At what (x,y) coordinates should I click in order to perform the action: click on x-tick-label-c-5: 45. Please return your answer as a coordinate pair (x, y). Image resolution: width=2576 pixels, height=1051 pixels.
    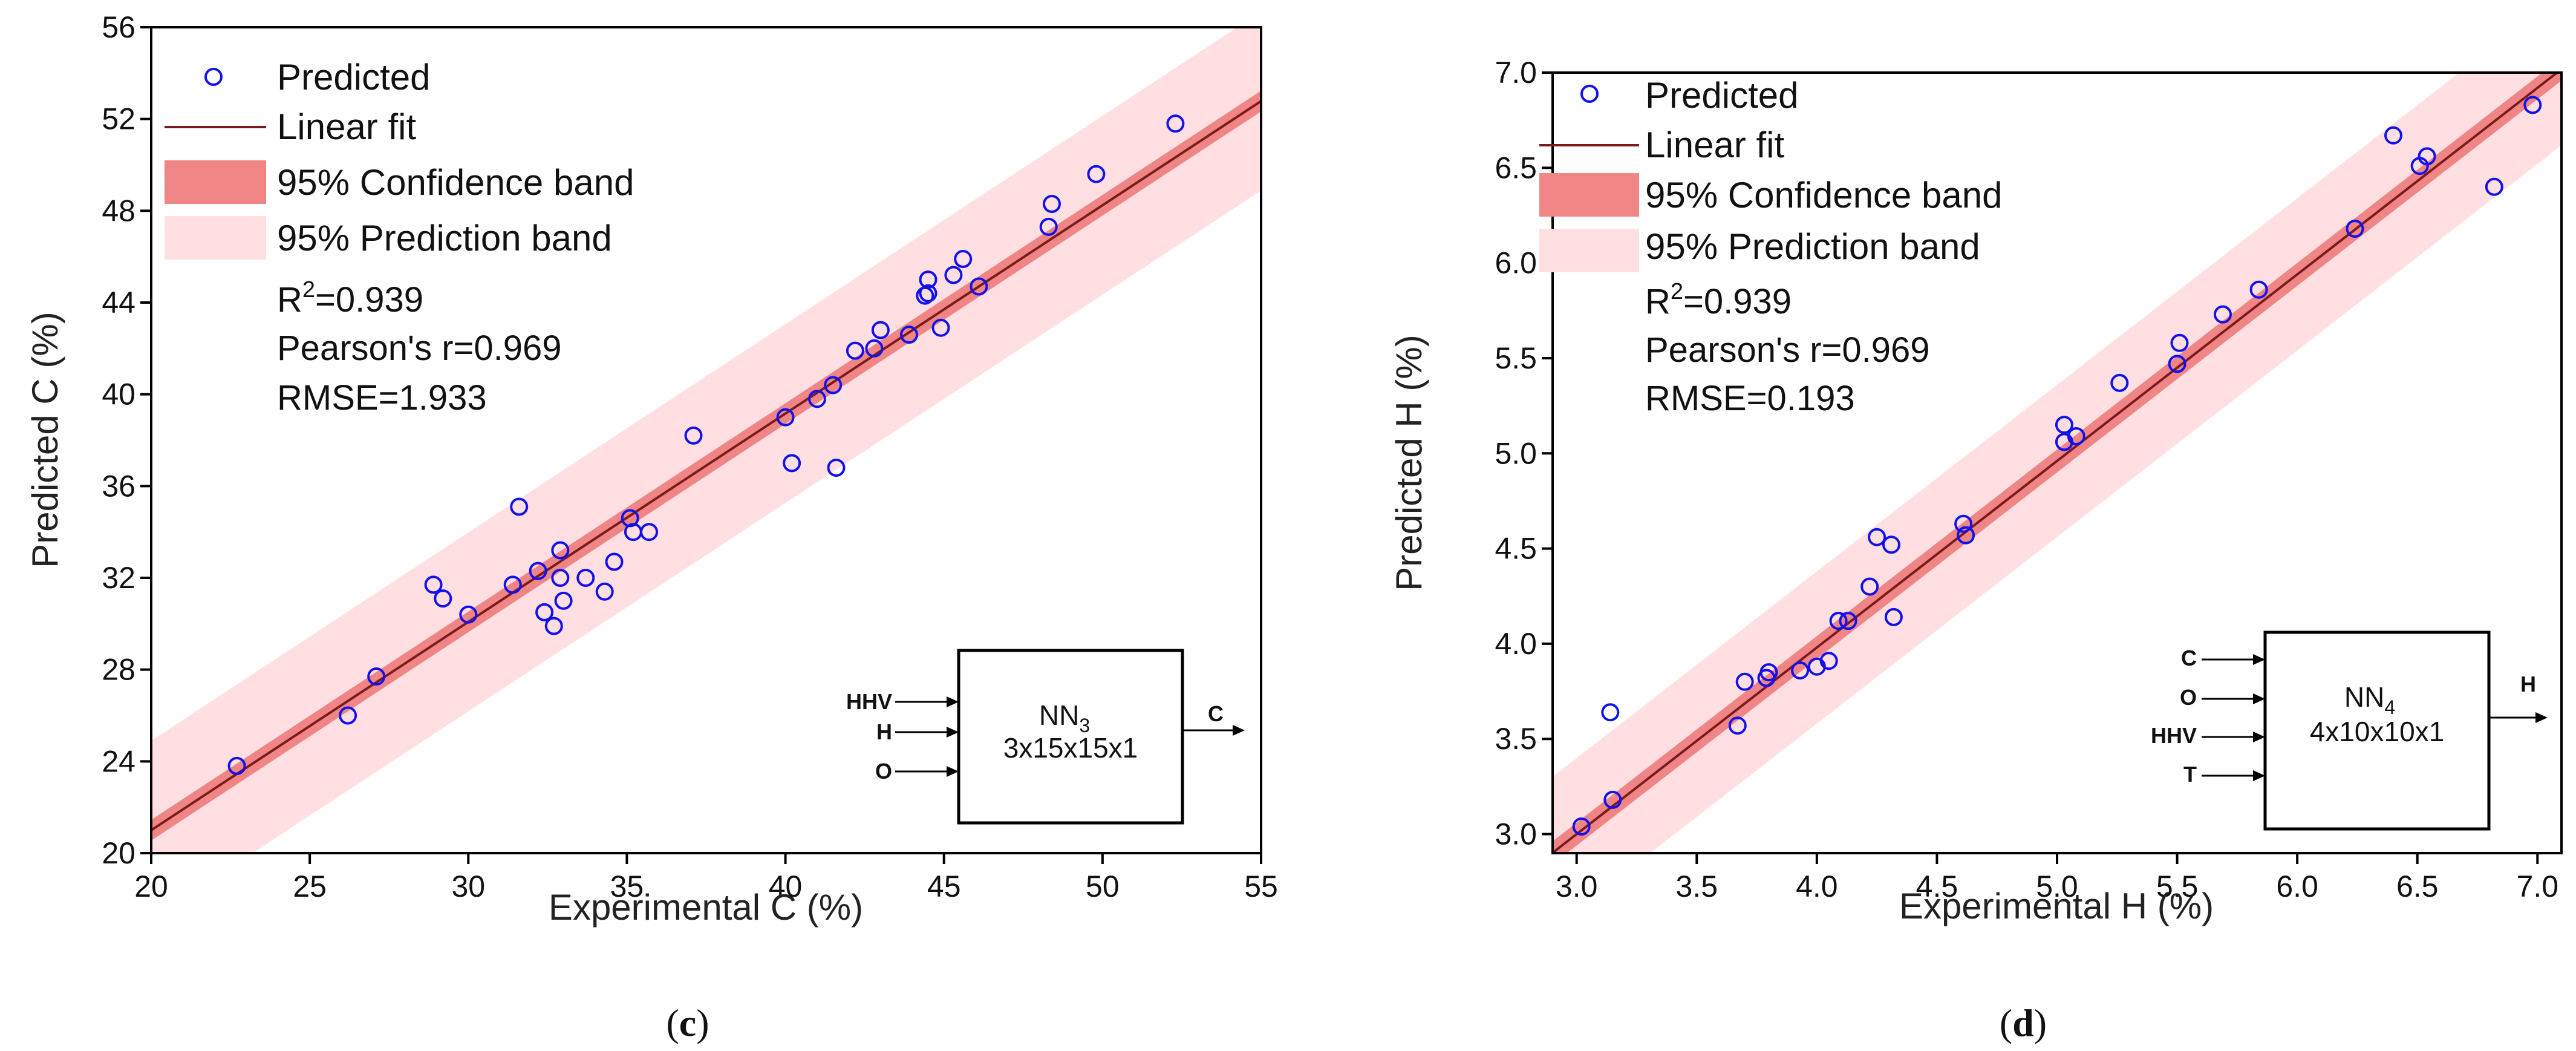
    Looking at the image, I should click on (944, 886).